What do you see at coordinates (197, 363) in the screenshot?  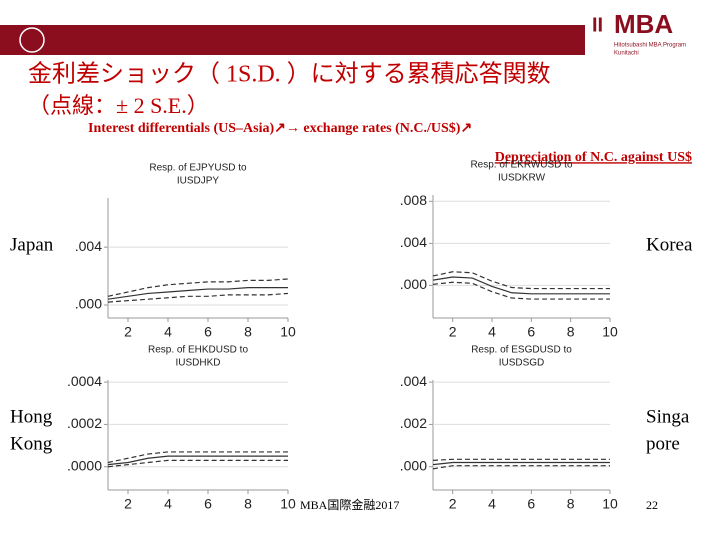 I see `chart-title: IUSDHKD` at bounding box center [197, 363].